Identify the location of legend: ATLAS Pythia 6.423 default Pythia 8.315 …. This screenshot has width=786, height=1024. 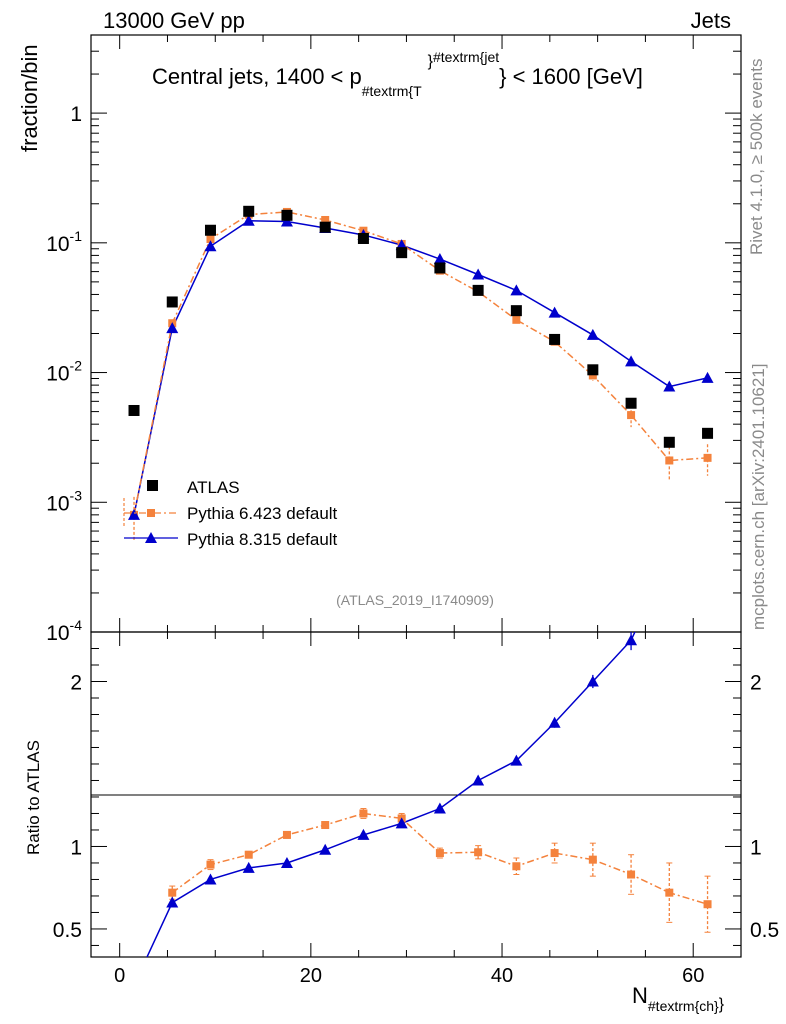
(230, 513).